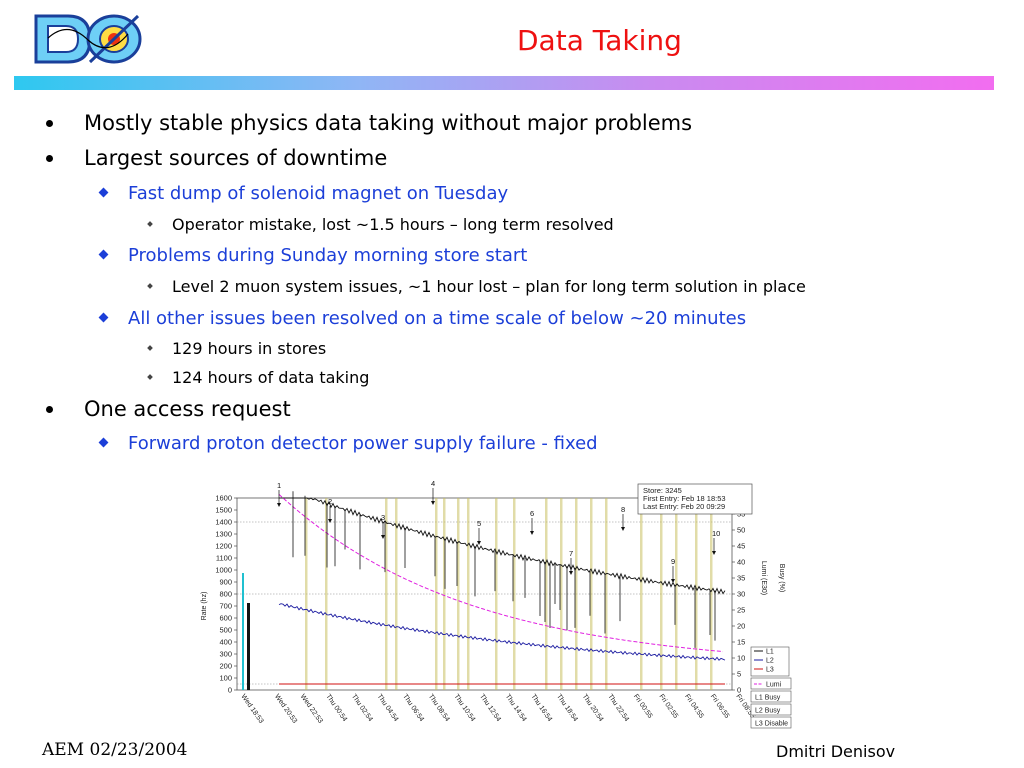  I want to click on time-label: Thu 14:54, so click(516, 708).